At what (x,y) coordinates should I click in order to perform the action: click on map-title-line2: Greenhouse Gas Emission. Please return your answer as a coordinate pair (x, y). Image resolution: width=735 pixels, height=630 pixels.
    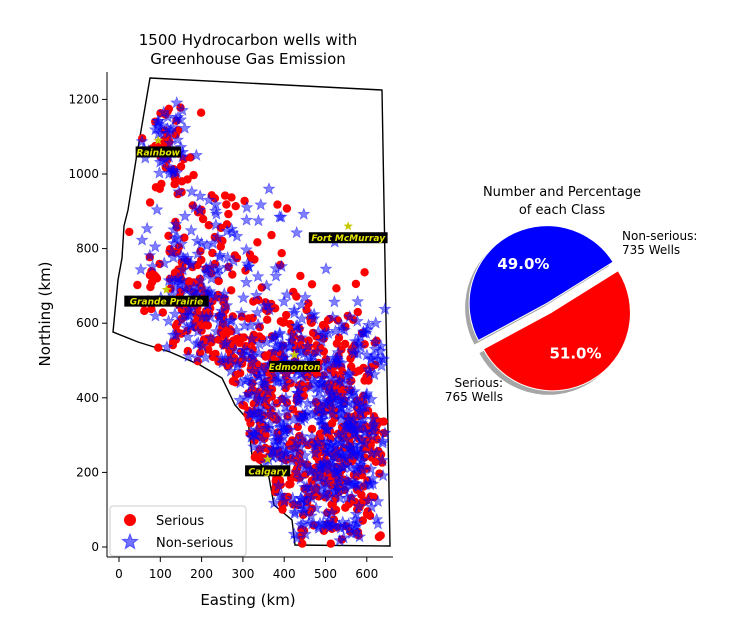
    Looking at the image, I should click on (248, 59).